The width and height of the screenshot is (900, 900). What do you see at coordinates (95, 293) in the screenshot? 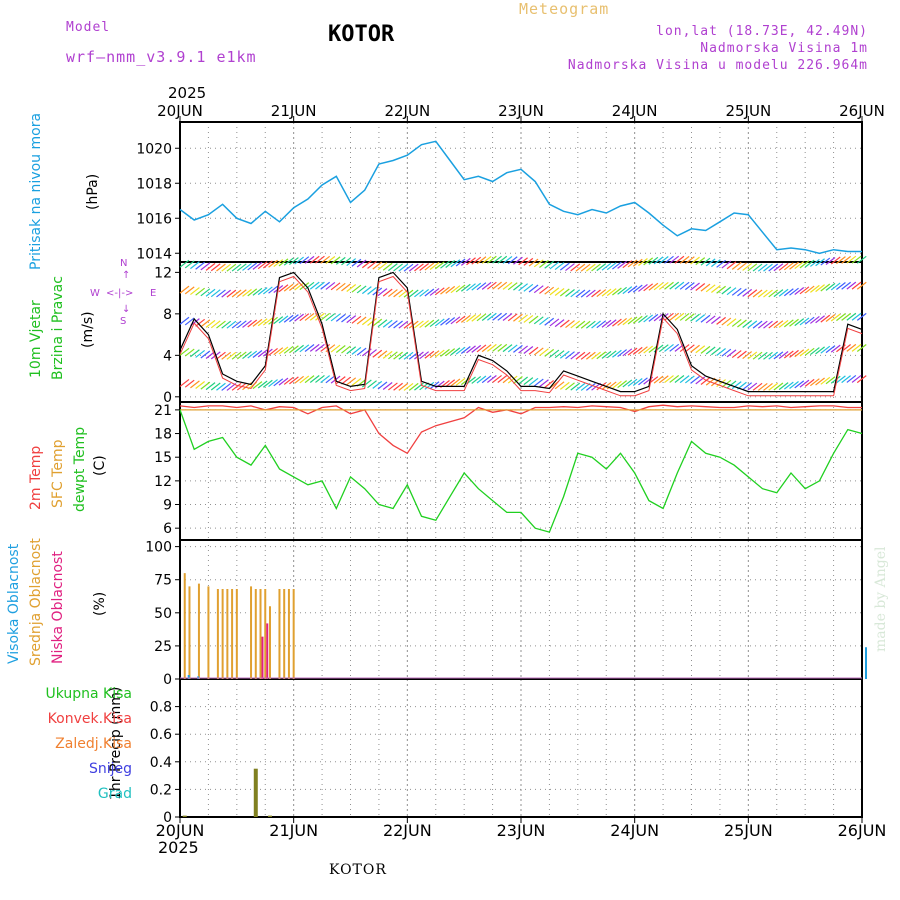
I see `compass-w: W` at bounding box center [95, 293].